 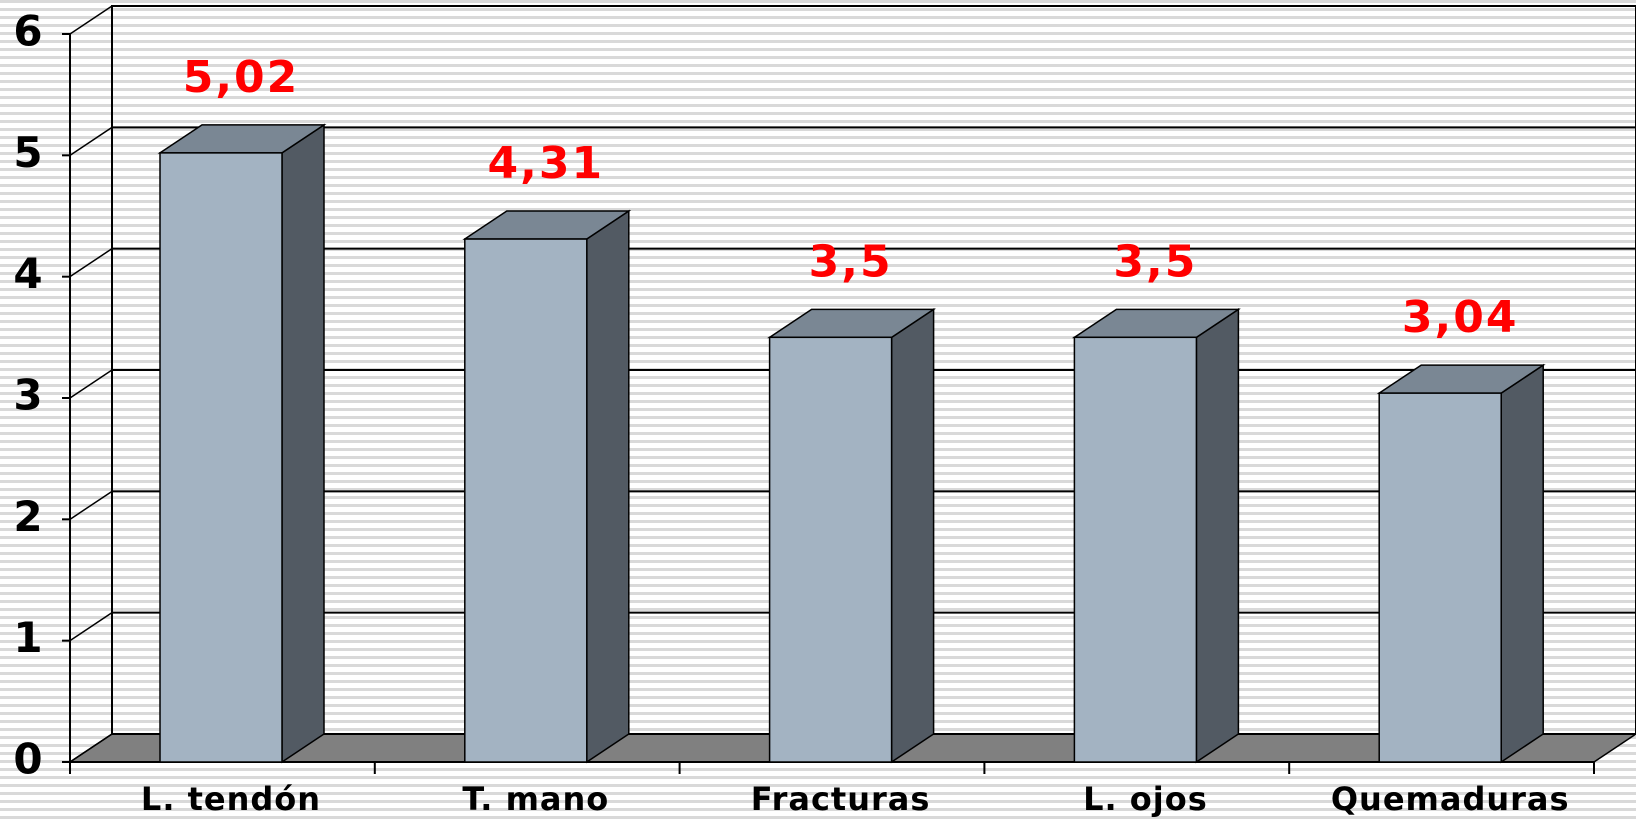 What do you see at coordinates (27, 273) in the screenshot?
I see `y-tick-label: 4` at bounding box center [27, 273].